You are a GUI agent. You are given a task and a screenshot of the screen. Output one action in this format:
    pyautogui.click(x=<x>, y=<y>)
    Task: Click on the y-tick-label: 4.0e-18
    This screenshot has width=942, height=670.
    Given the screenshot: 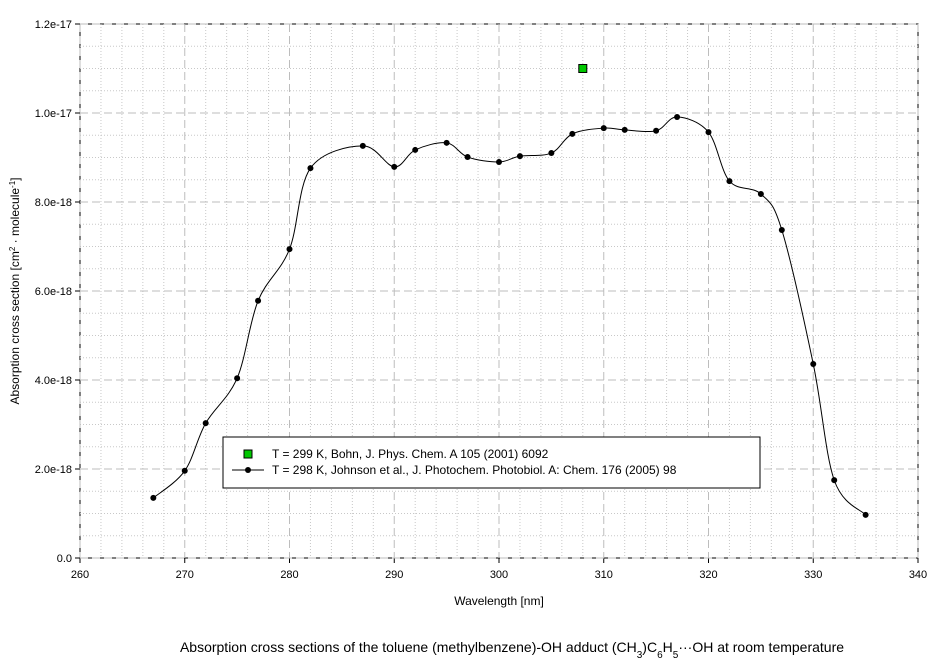 What is the action you would take?
    pyautogui.click(x=53, y=381)
    